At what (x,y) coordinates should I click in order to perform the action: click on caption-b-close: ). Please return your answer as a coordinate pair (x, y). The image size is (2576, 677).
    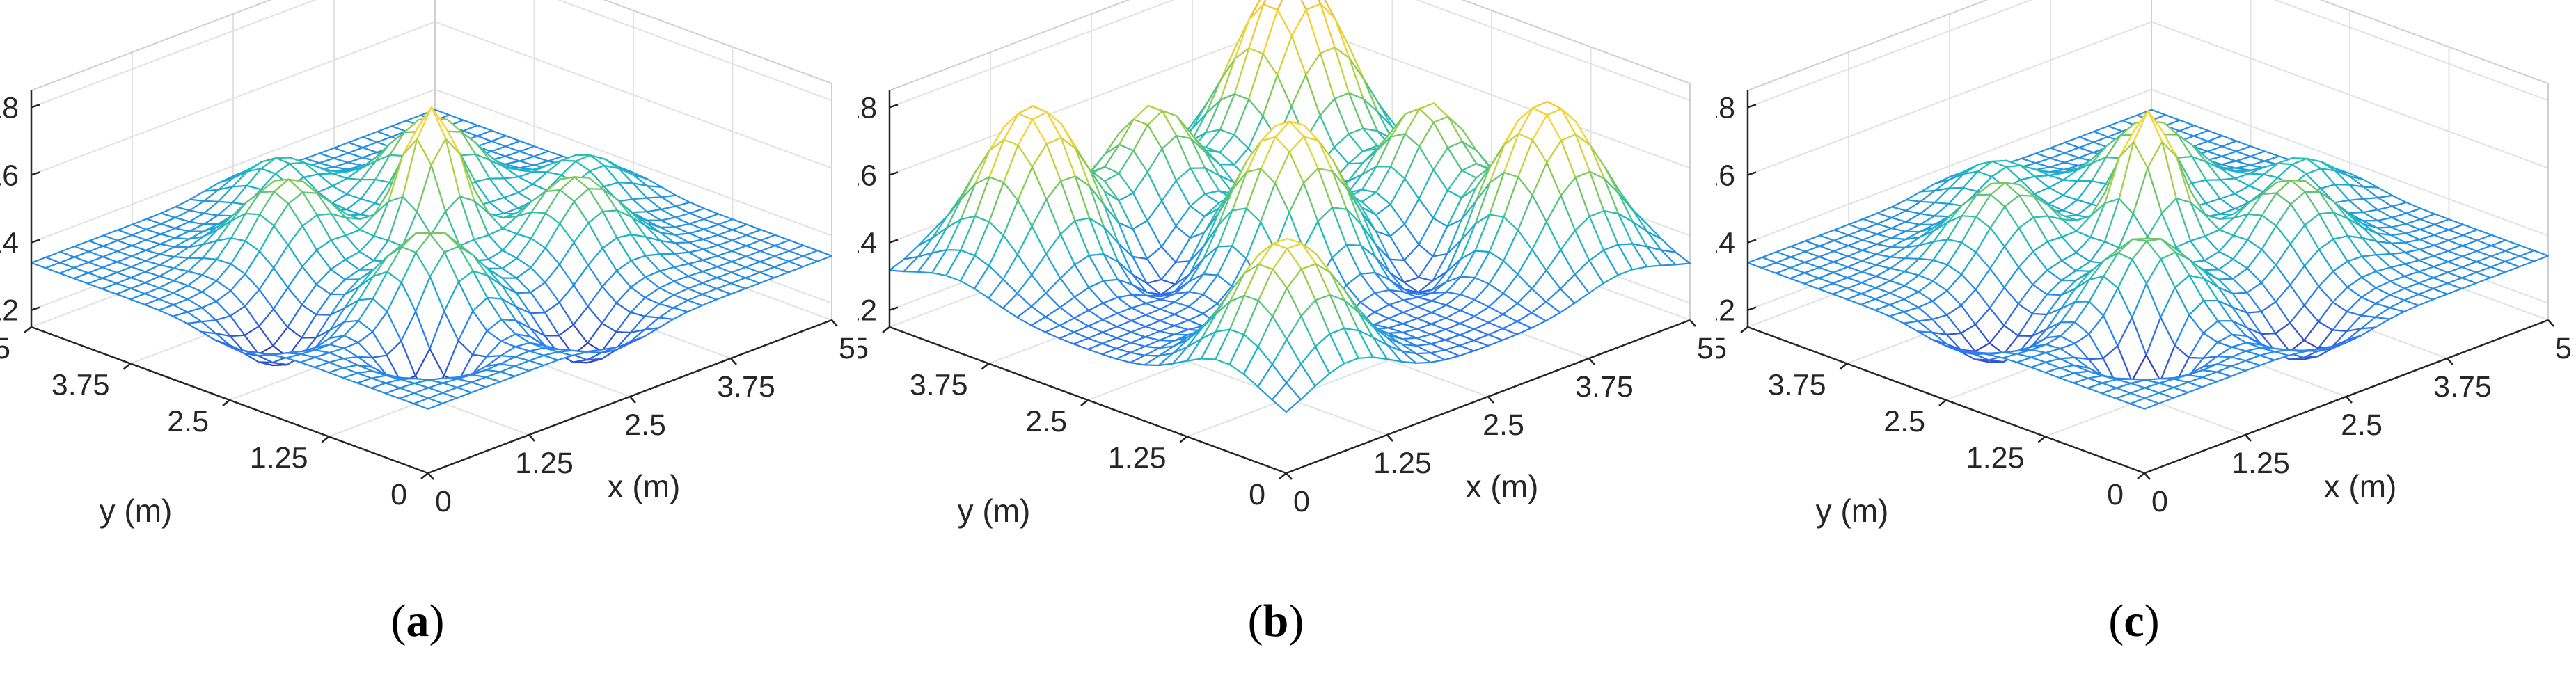
    Looking at the image, I should click on (1296, 621).